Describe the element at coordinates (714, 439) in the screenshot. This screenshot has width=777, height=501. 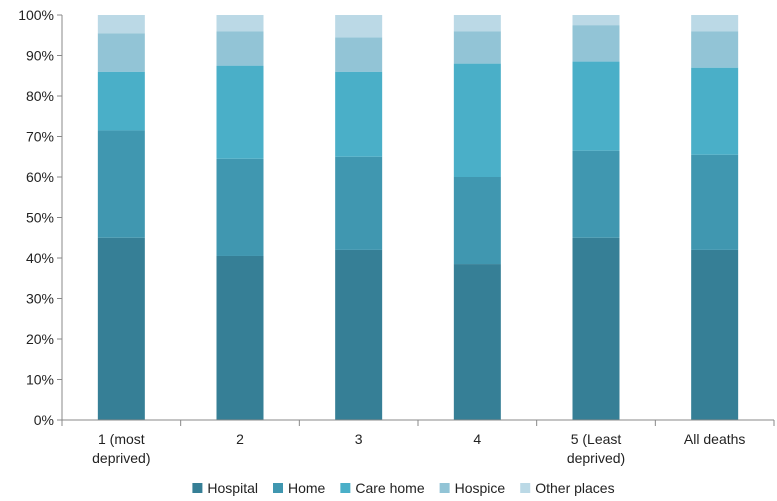
I see `x-category-label: All deaths` at that location.